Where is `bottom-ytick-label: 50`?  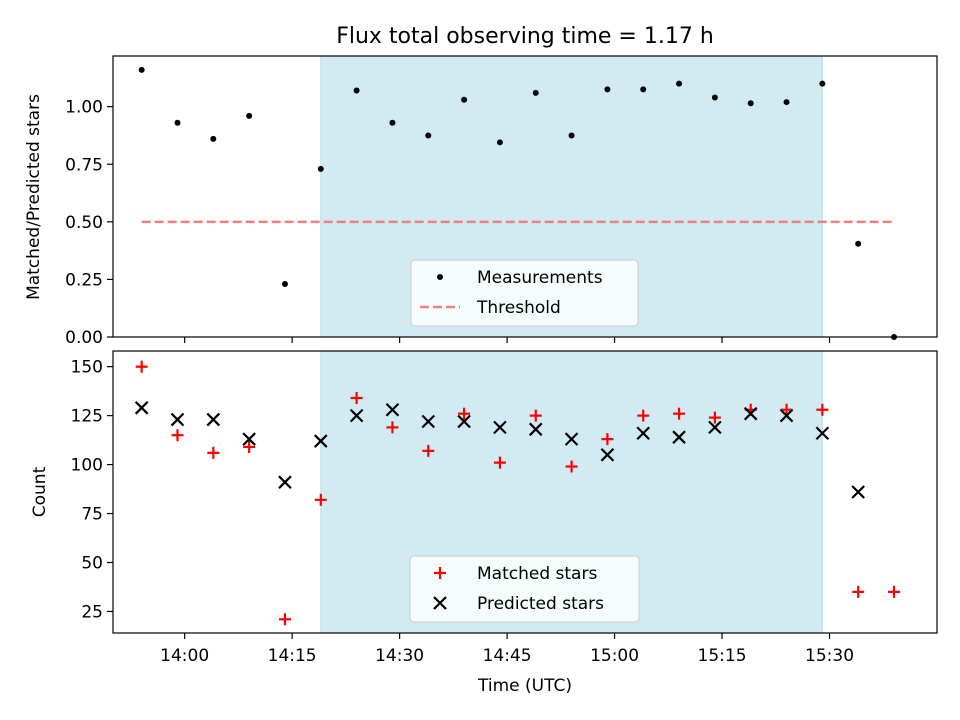 bottom-ytick-label: 50 is located at coordinates (92, 564).